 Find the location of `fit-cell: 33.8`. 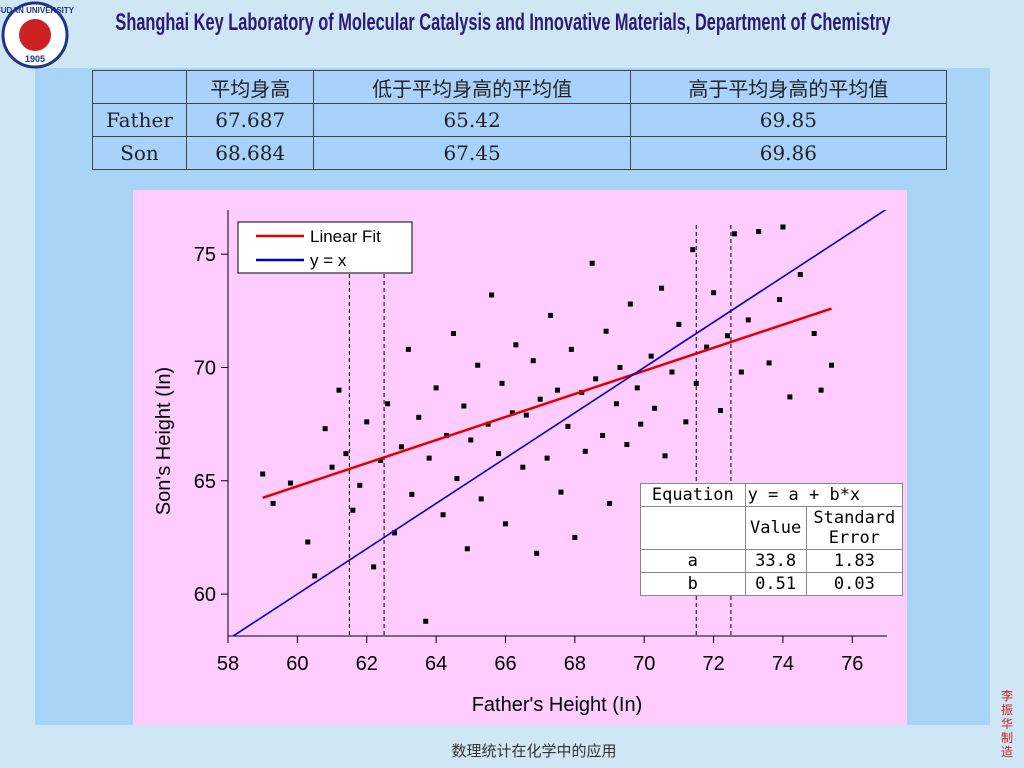

fit-cell: 33.8 is located at coordinates (775, 561).